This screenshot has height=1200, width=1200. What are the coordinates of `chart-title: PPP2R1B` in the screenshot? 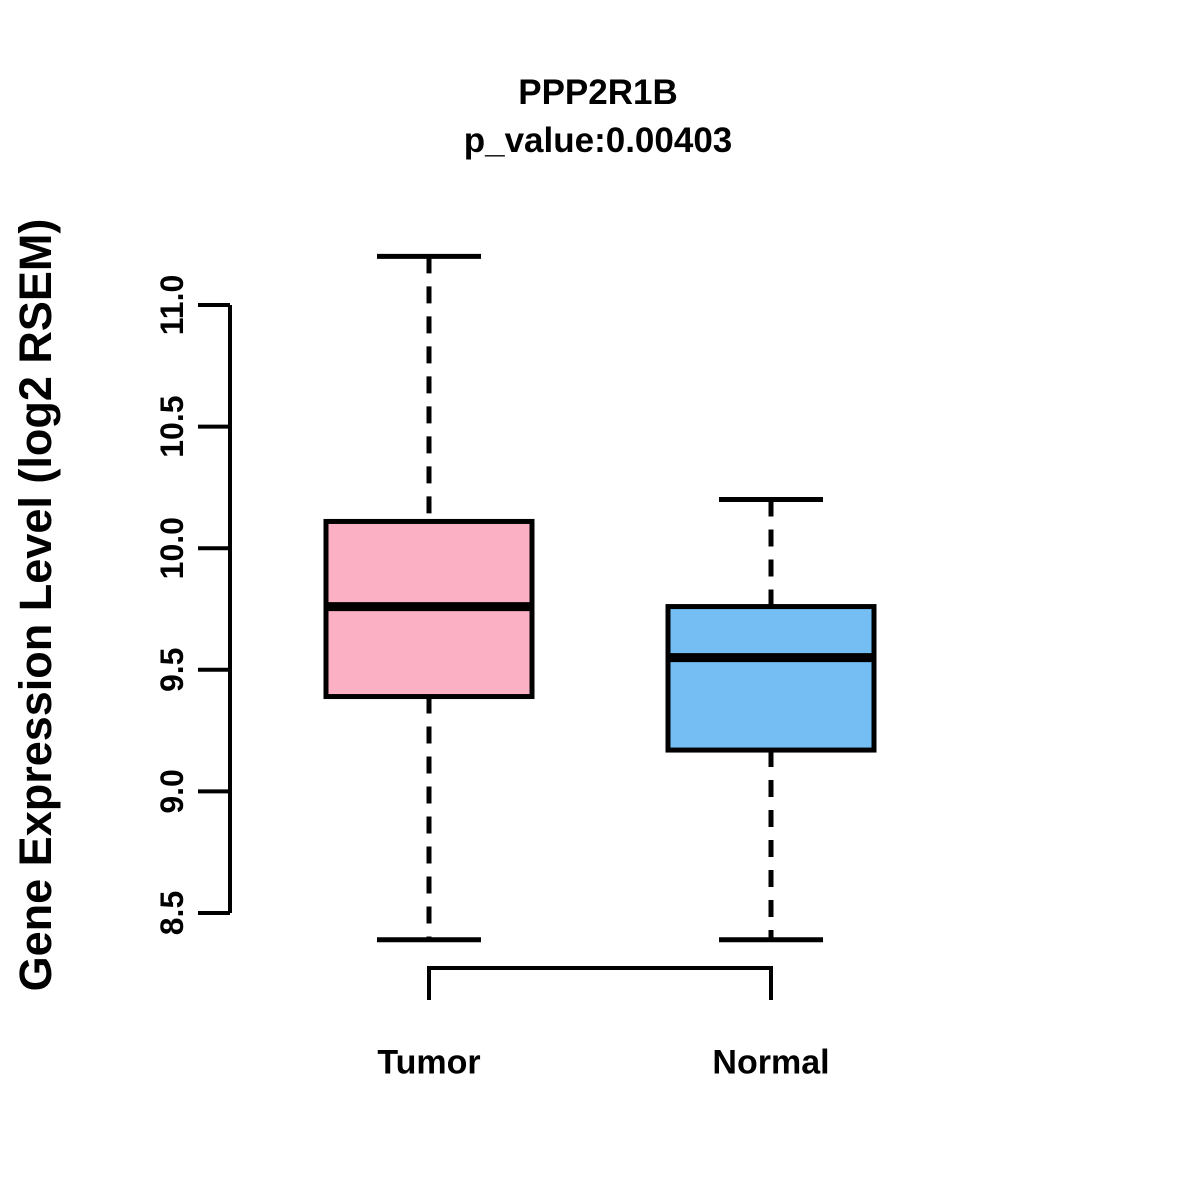 It's located at (598, 92).